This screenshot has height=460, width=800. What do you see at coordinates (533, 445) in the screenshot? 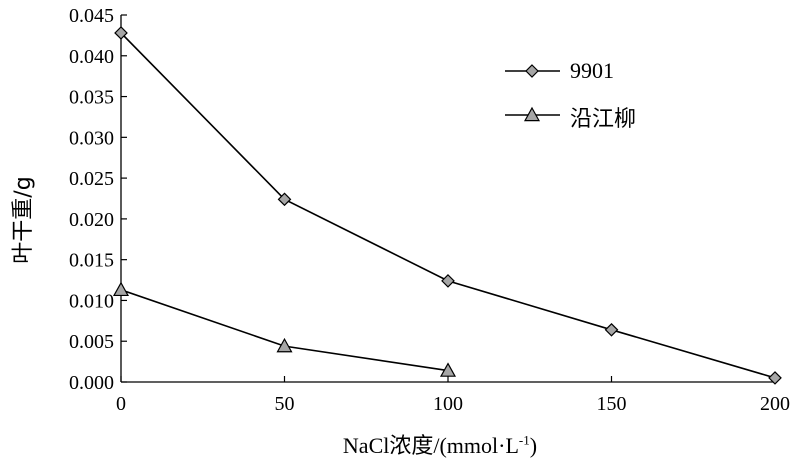
I see `x-axis-title-close: )` at bounding box center [533, 445].